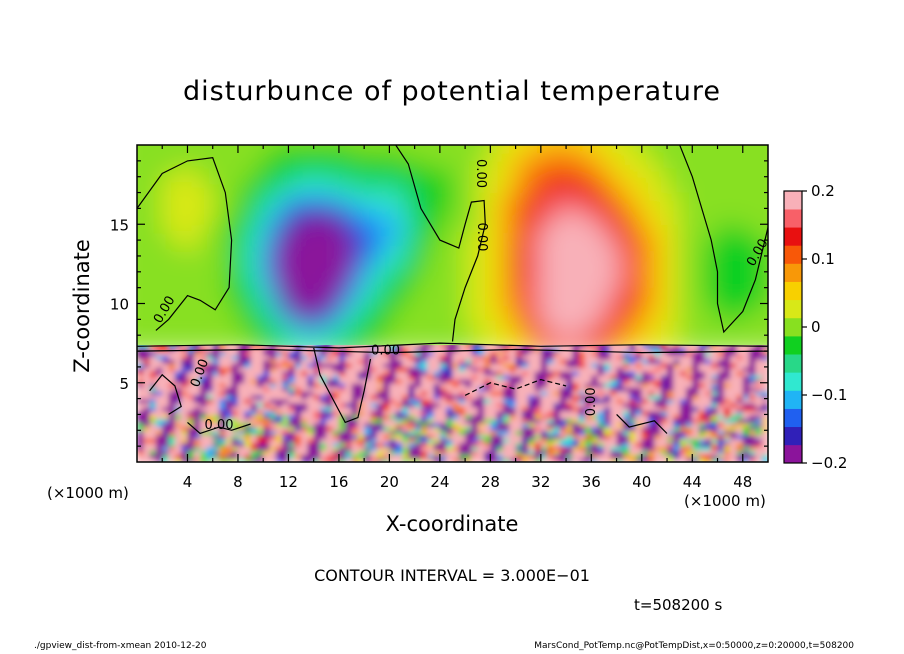 This screenshot has width=904, height=654. What do you see at coordinates (742, 482) in the screenshot?
I see `x-tick-label: 48` at bounding box center [742, 482].